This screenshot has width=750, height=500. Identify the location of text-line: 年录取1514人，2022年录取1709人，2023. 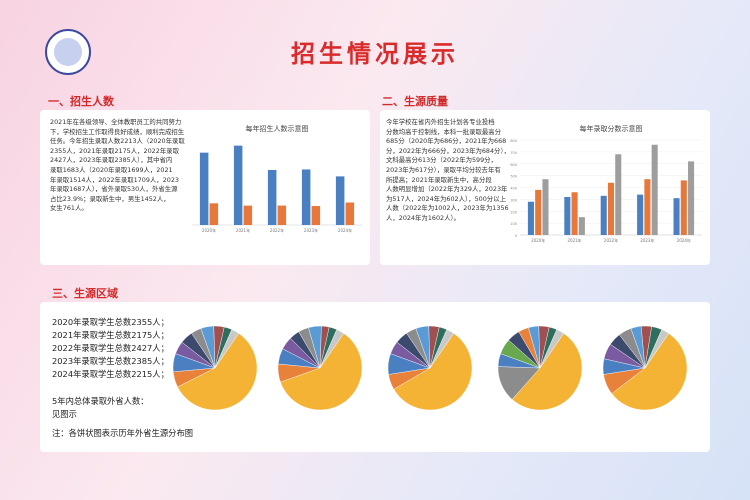
(114, 179).